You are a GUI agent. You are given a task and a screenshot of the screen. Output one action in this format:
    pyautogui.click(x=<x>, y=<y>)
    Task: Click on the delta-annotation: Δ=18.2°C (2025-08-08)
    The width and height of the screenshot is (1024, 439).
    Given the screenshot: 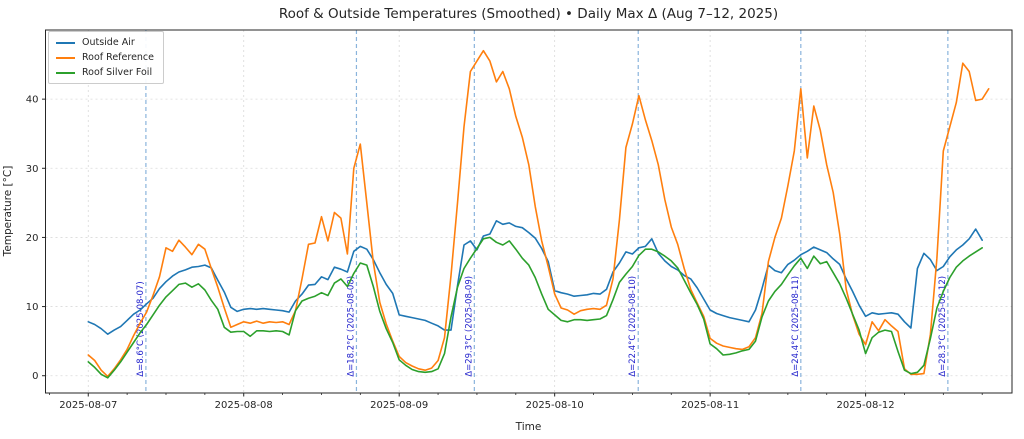 What is the action you would take?
    pyautogui.click(x=351, y=326)
    